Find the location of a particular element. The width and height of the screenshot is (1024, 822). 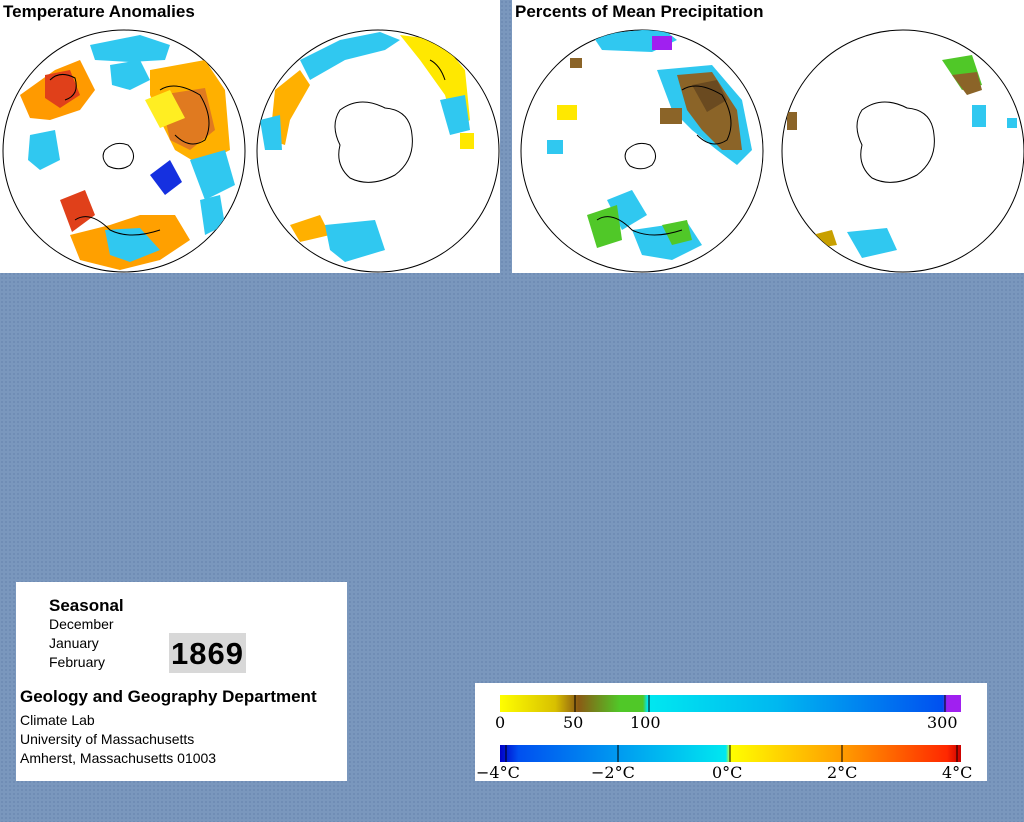

precip-tick-label: 50 is located at coordinates (573, 722).